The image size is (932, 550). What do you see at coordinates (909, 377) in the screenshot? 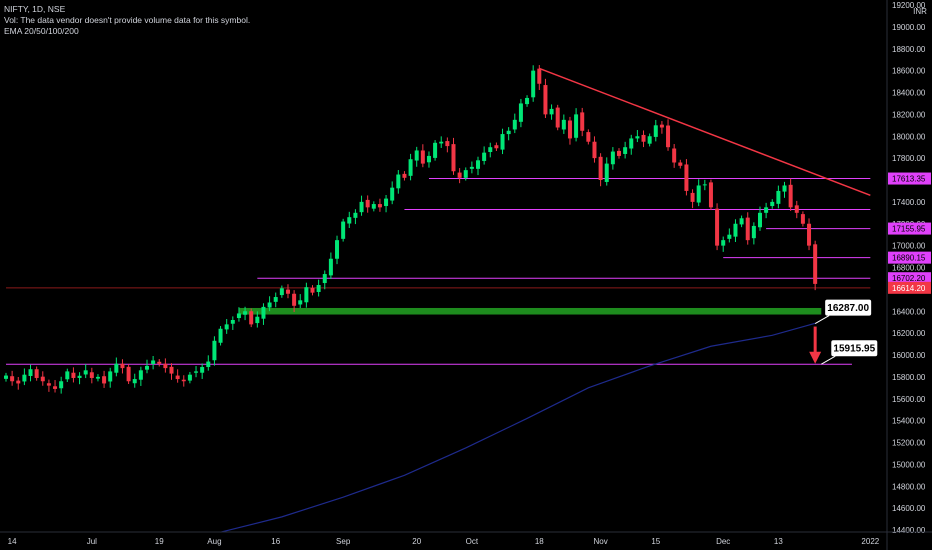
I see `y-tick-label: 15800.00` at bounding box center [909, 377].